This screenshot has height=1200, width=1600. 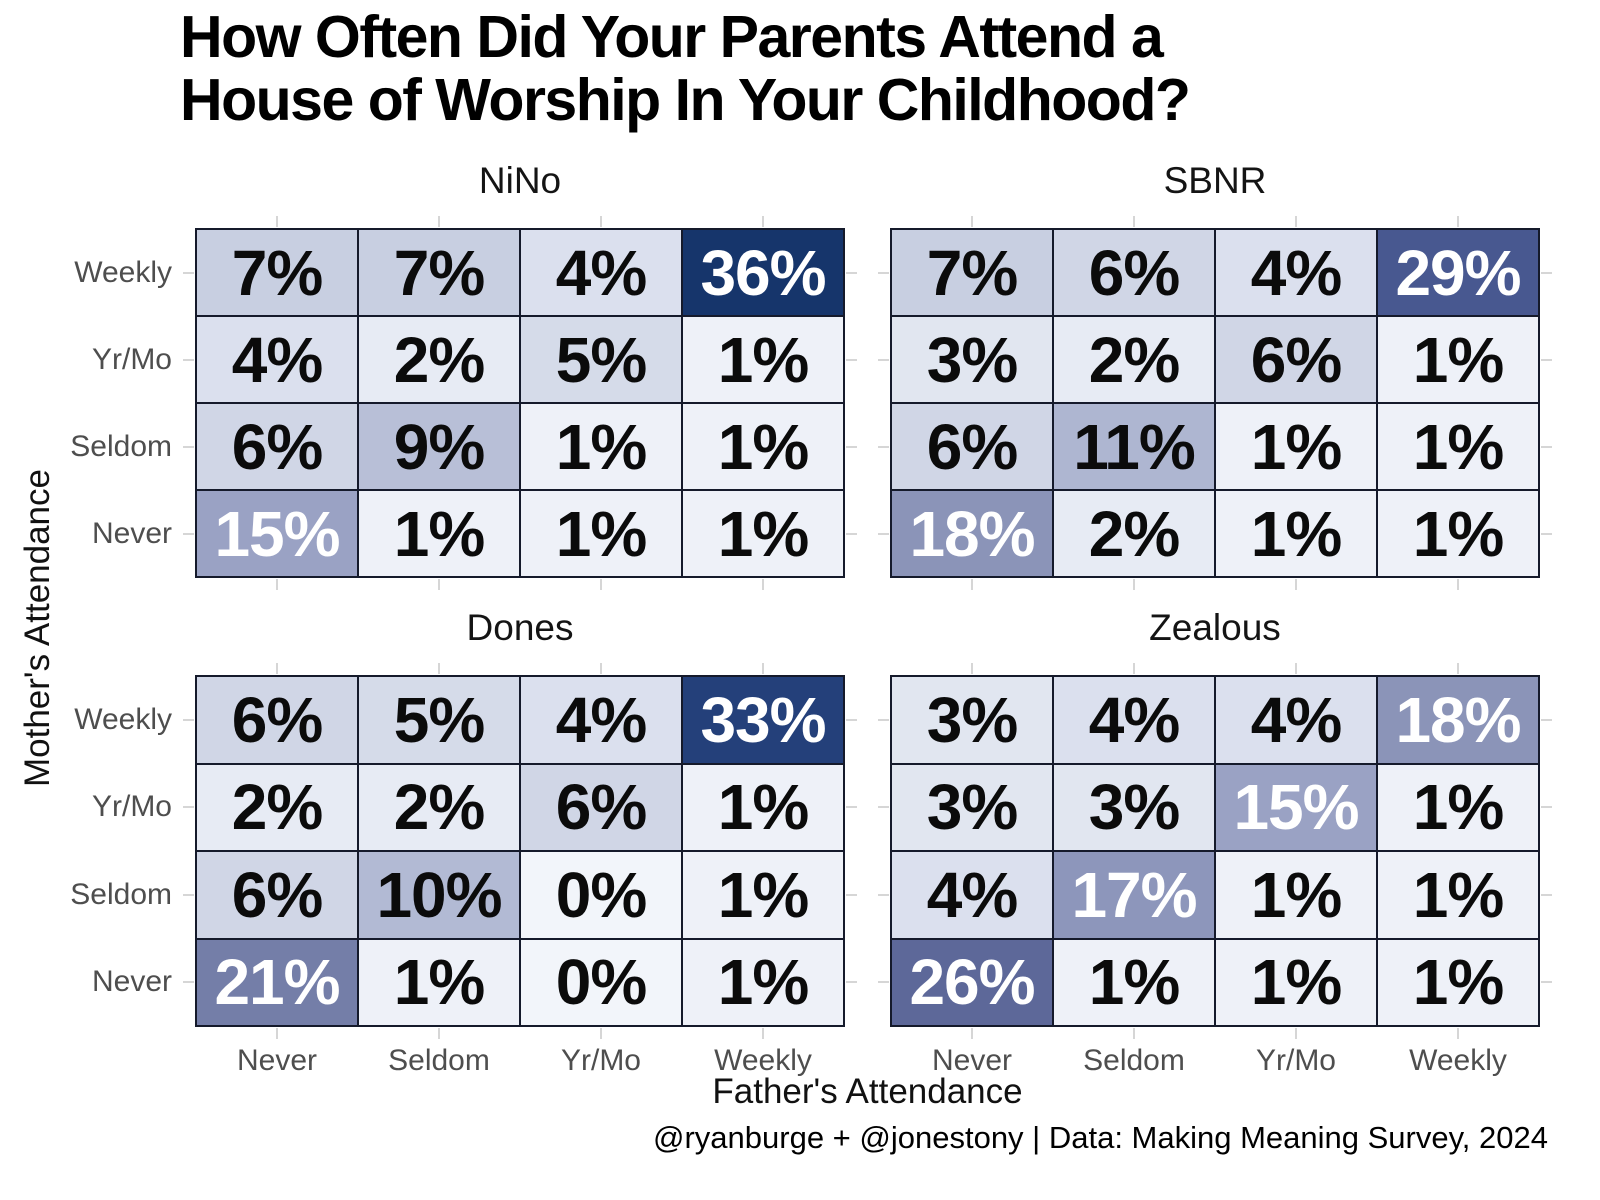 What do you see at coordinates (1296, 272) in the screenshot?
I see `heatmap-cell-sbnr-weekly-yrmo: 4%` at bounding box center [1296, 272].